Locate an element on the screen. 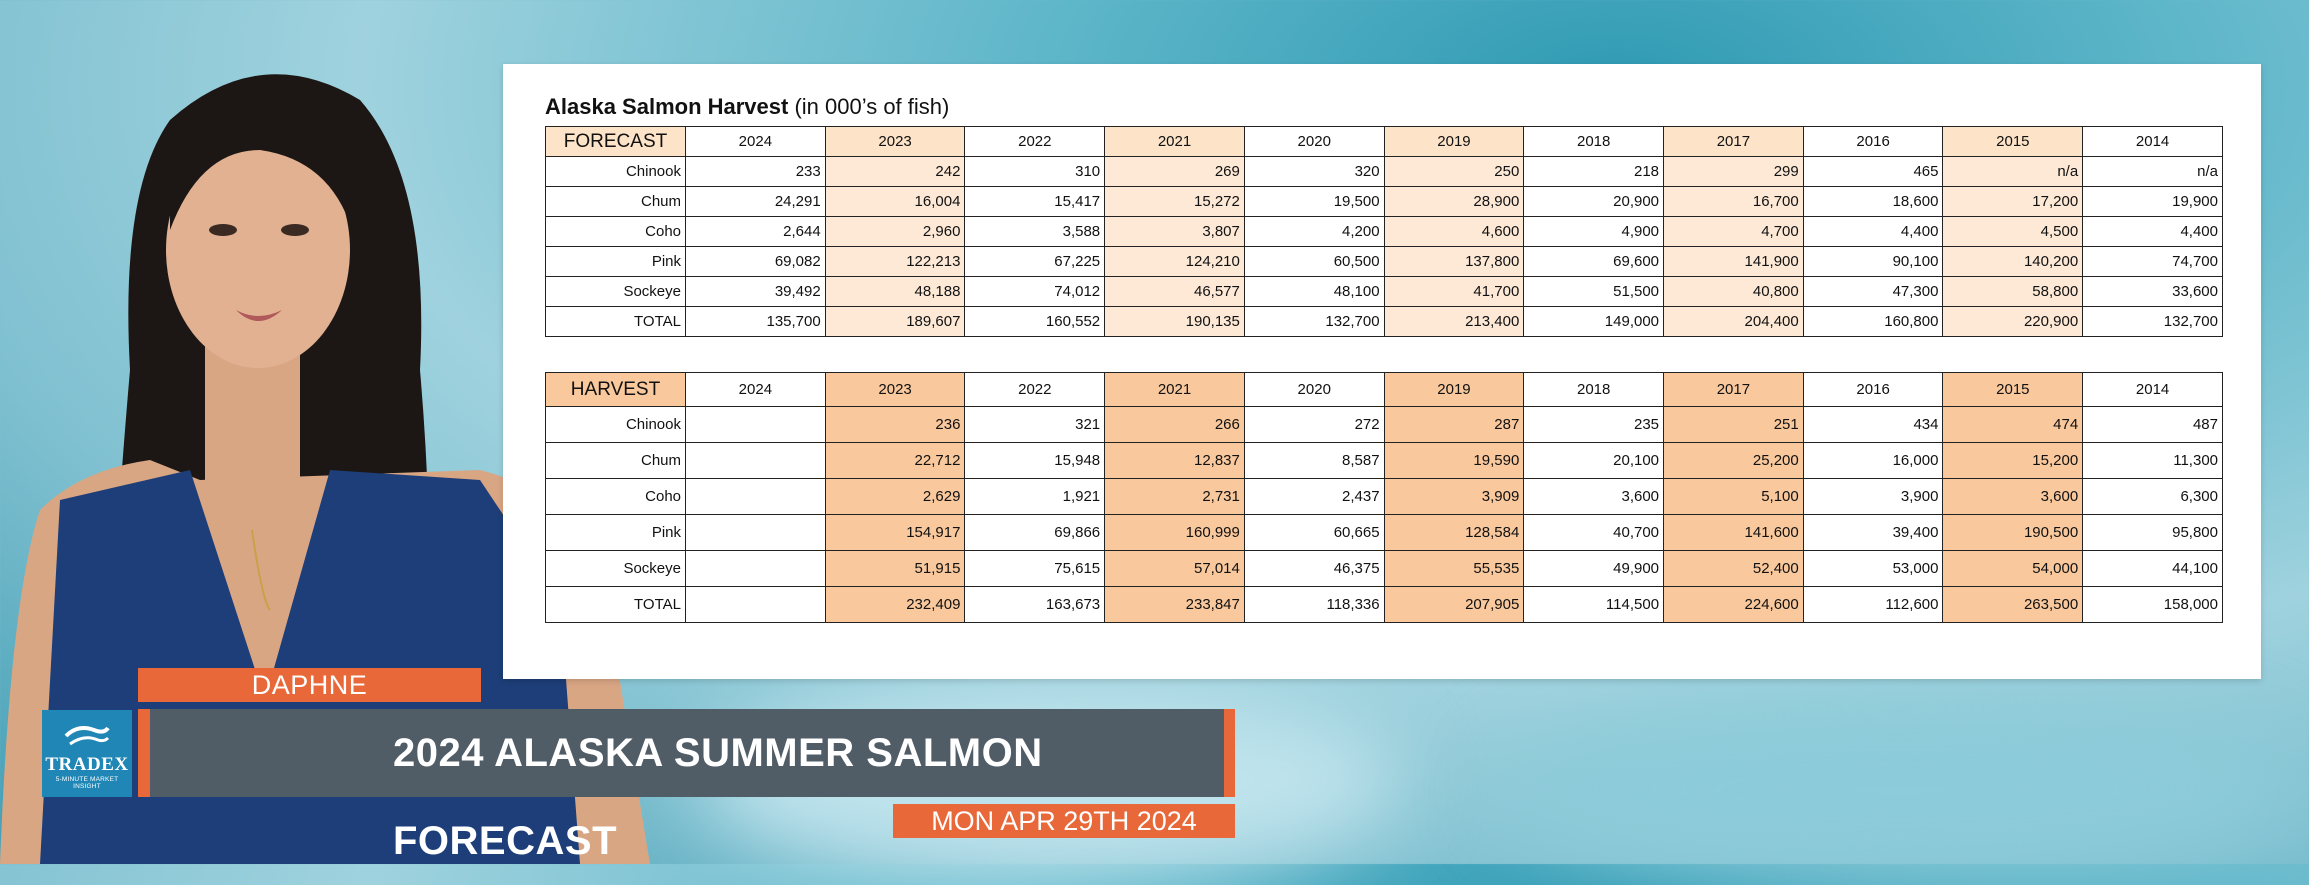 This screenshot has height=885, width=2309. table-cell: 487 is located at coordinates (2152, 424).